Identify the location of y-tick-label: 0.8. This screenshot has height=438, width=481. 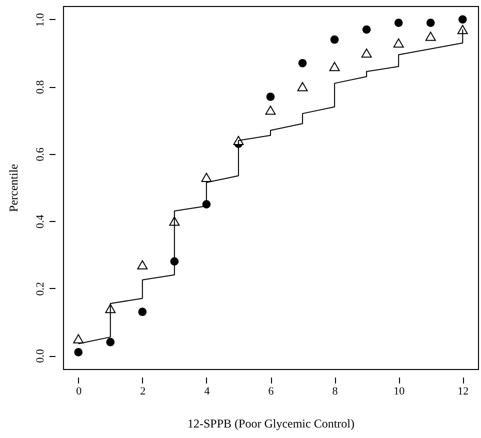
(40, 87).